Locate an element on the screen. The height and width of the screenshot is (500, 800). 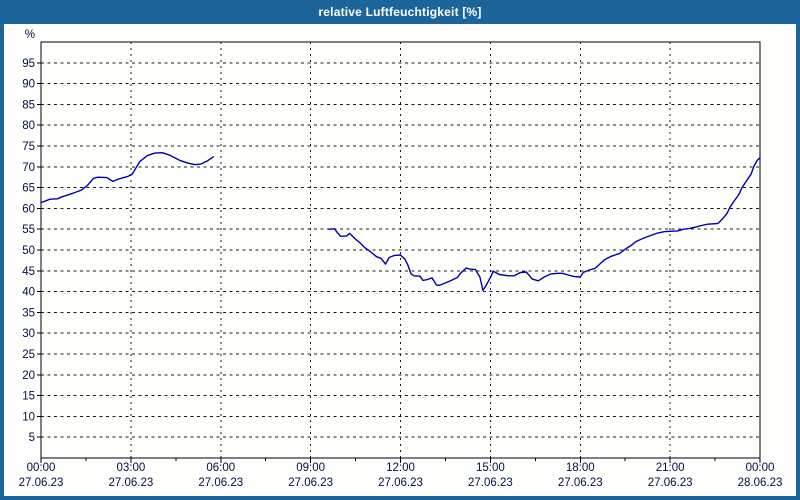
x-tick-time-label: 18:00 is located at coordinates (580, 468).